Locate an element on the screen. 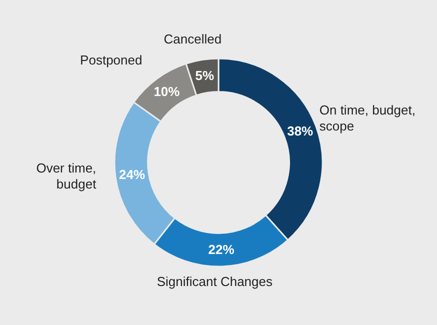 This screenshot has height=325, width=437. data-label: 22% is located at coordinates (221, 249).